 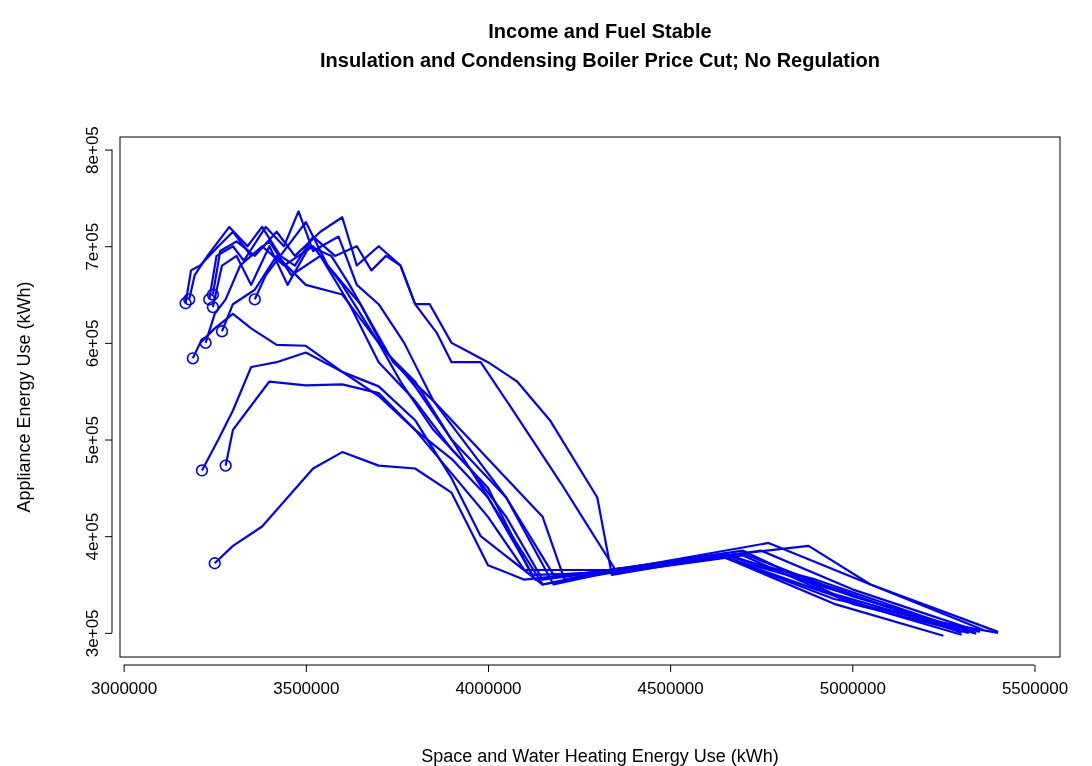 What do you see at coordinates (600, 60) in the screenshot?
I see `chart-subtitle: Insulation and Condensing Boiler Price Cut; No Regulation` at bounding box center [600, 60].